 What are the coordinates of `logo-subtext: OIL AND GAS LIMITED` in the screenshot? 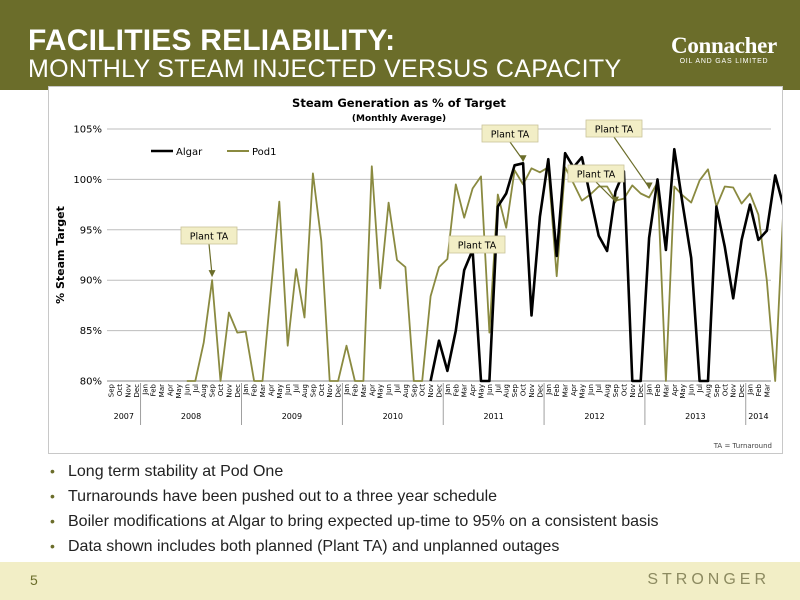 It's located at (724, 61).